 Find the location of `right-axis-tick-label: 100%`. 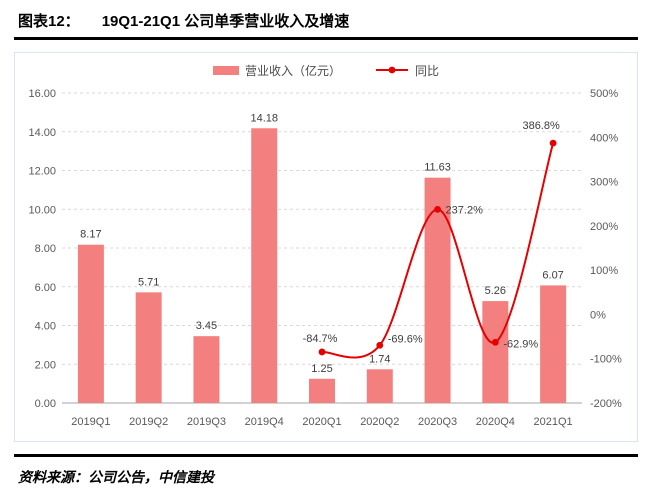

right-axis-tick-label: 100% is located at coordinates (604, 271).